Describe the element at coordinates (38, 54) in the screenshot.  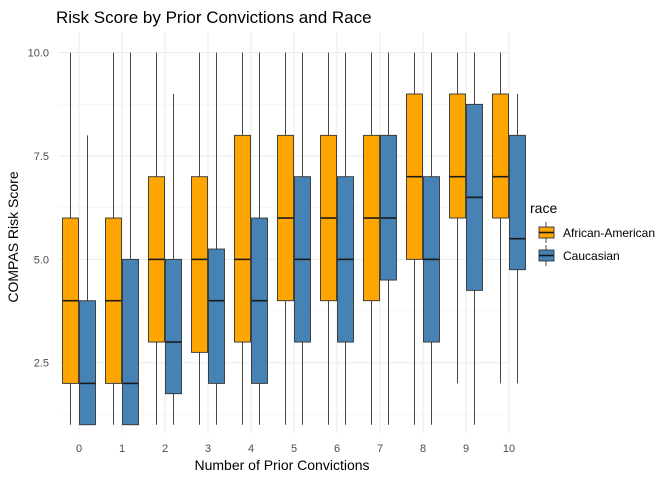
I see `y-tick-label: 10.0` at that location.